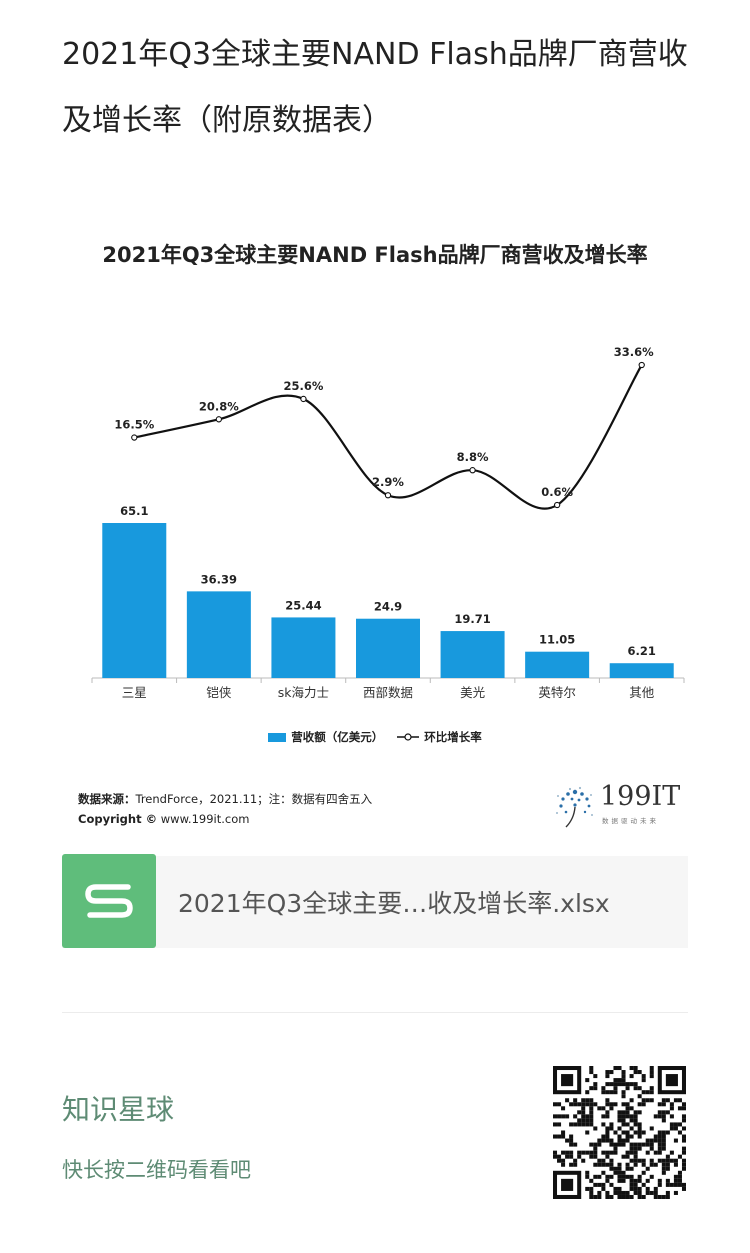 The width and height of the screenshot is (750, 1253). Describe the element at coordinates (642, 651) in the screenshot. I see `bar-label-6: 6.21` at that location.